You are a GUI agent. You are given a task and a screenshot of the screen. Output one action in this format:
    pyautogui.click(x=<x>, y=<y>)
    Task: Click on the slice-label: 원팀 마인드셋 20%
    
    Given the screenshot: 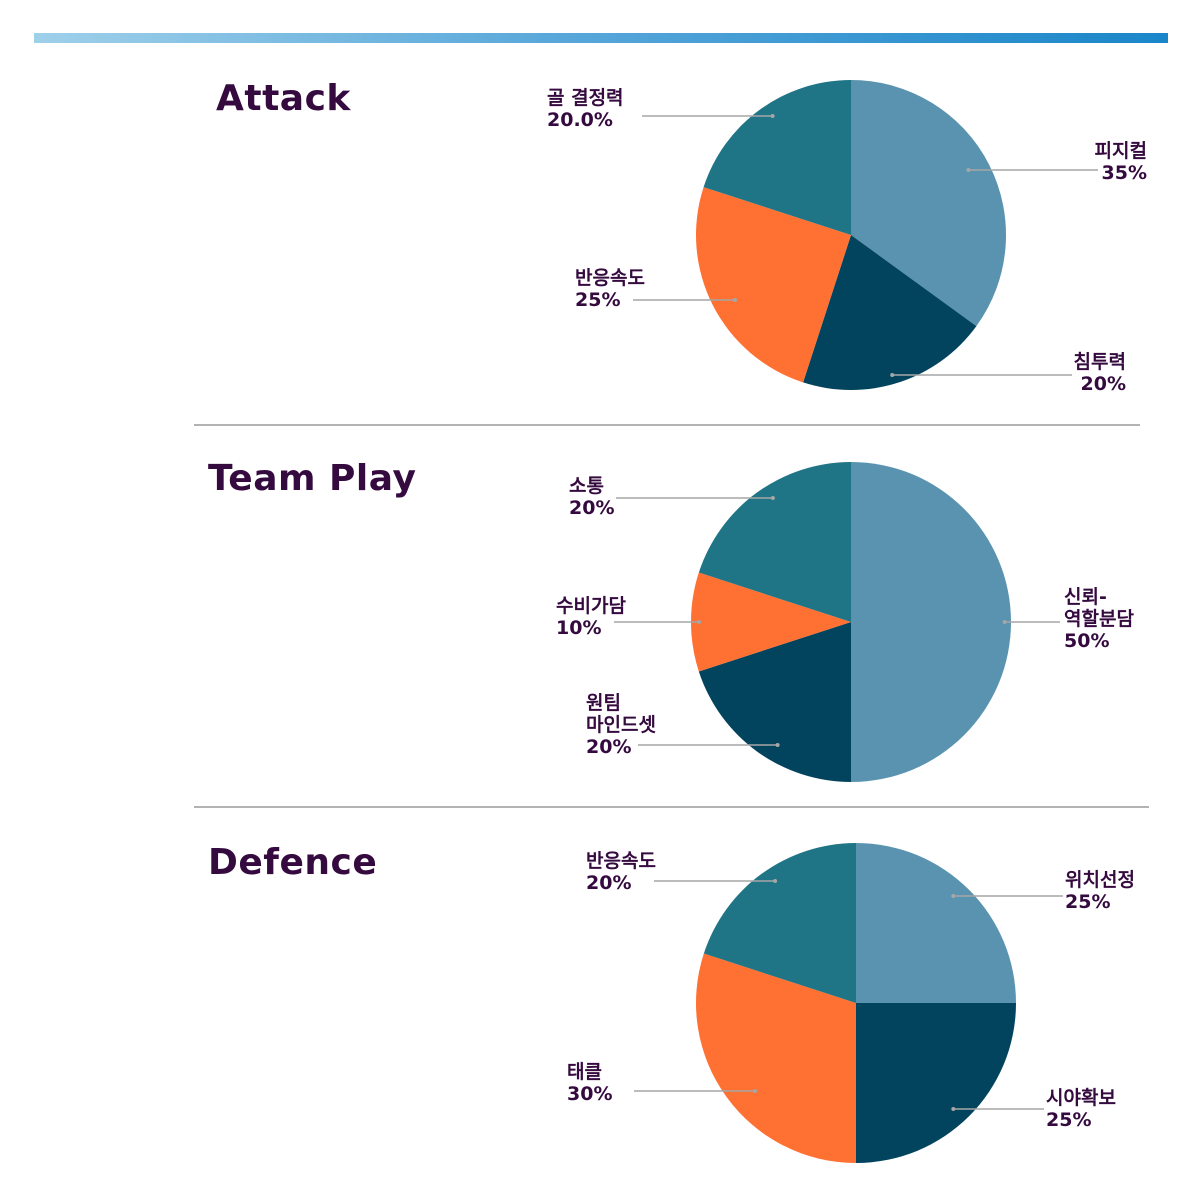 What is the action you would take?
    pyautogui.click(x=621, y=725)
    